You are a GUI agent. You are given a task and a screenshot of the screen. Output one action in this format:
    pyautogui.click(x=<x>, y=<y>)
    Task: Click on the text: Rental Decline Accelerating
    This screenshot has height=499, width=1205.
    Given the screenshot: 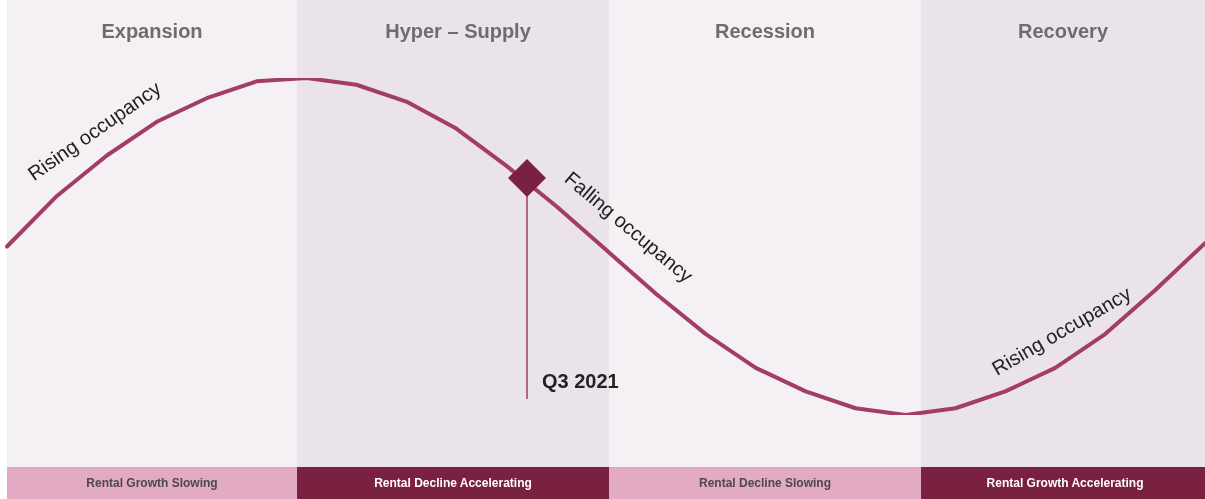 What is the action you would take?
    pyautogui.click(x=453, y=483)
    